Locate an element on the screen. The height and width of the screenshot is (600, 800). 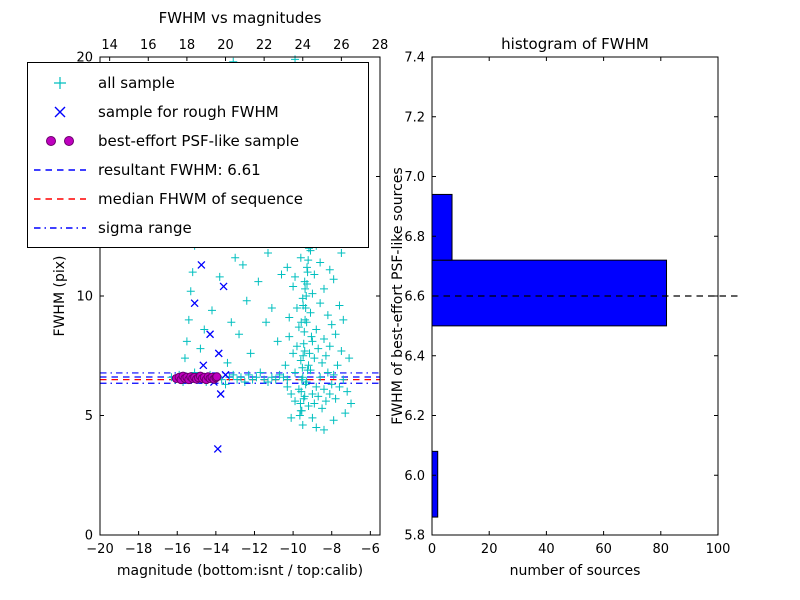
series-psf-like is located at coordinates (196, 378).